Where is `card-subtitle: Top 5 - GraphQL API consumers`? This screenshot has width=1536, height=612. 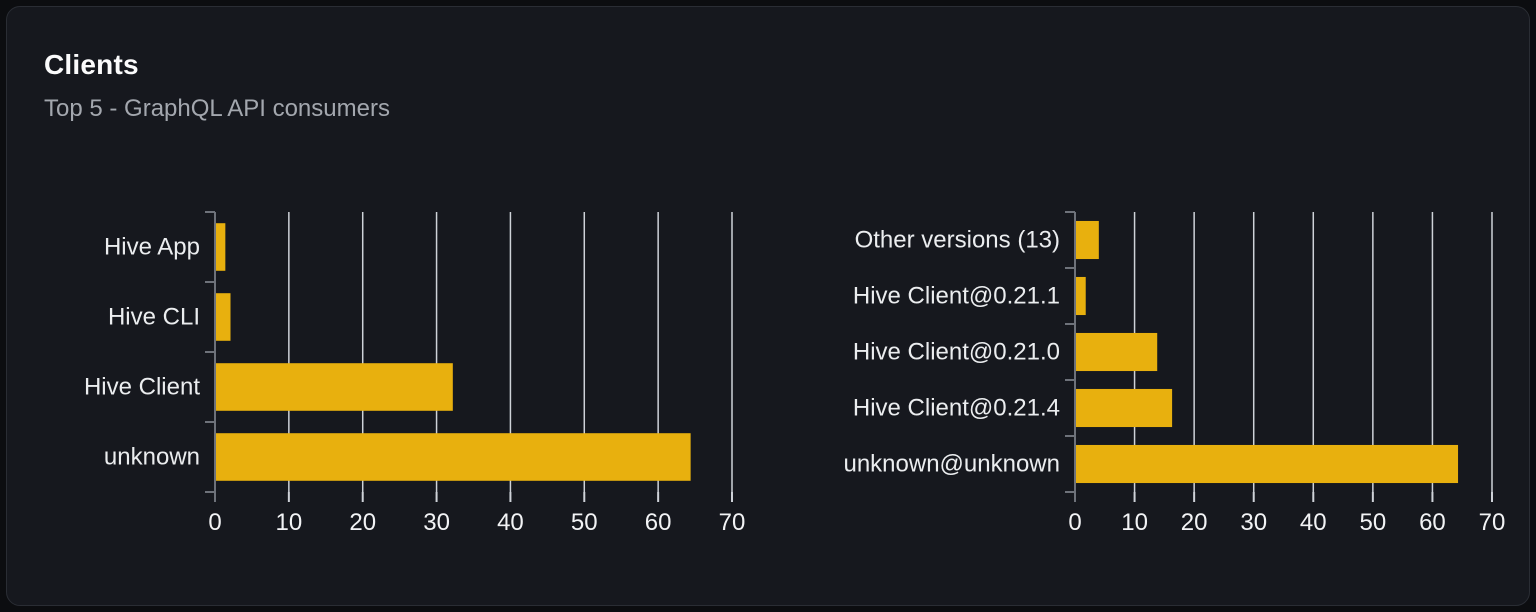 card-subtitle: Top 5 - GraphQL API consumers is located at coordinates (217, 108).